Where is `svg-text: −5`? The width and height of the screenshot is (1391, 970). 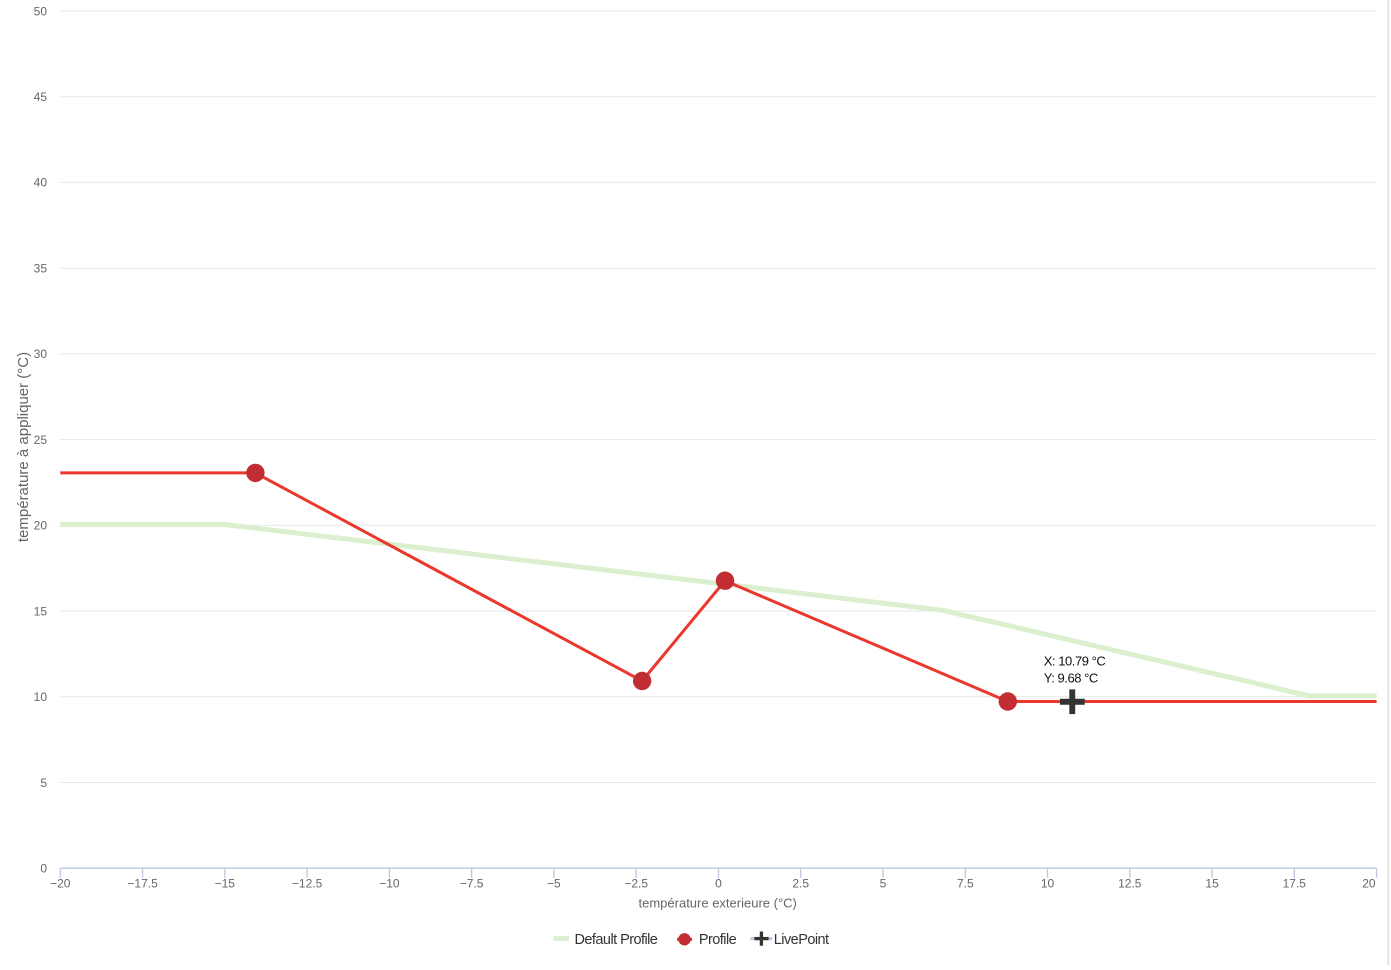 svg-text: −5 is located at coordinates (554, 884).